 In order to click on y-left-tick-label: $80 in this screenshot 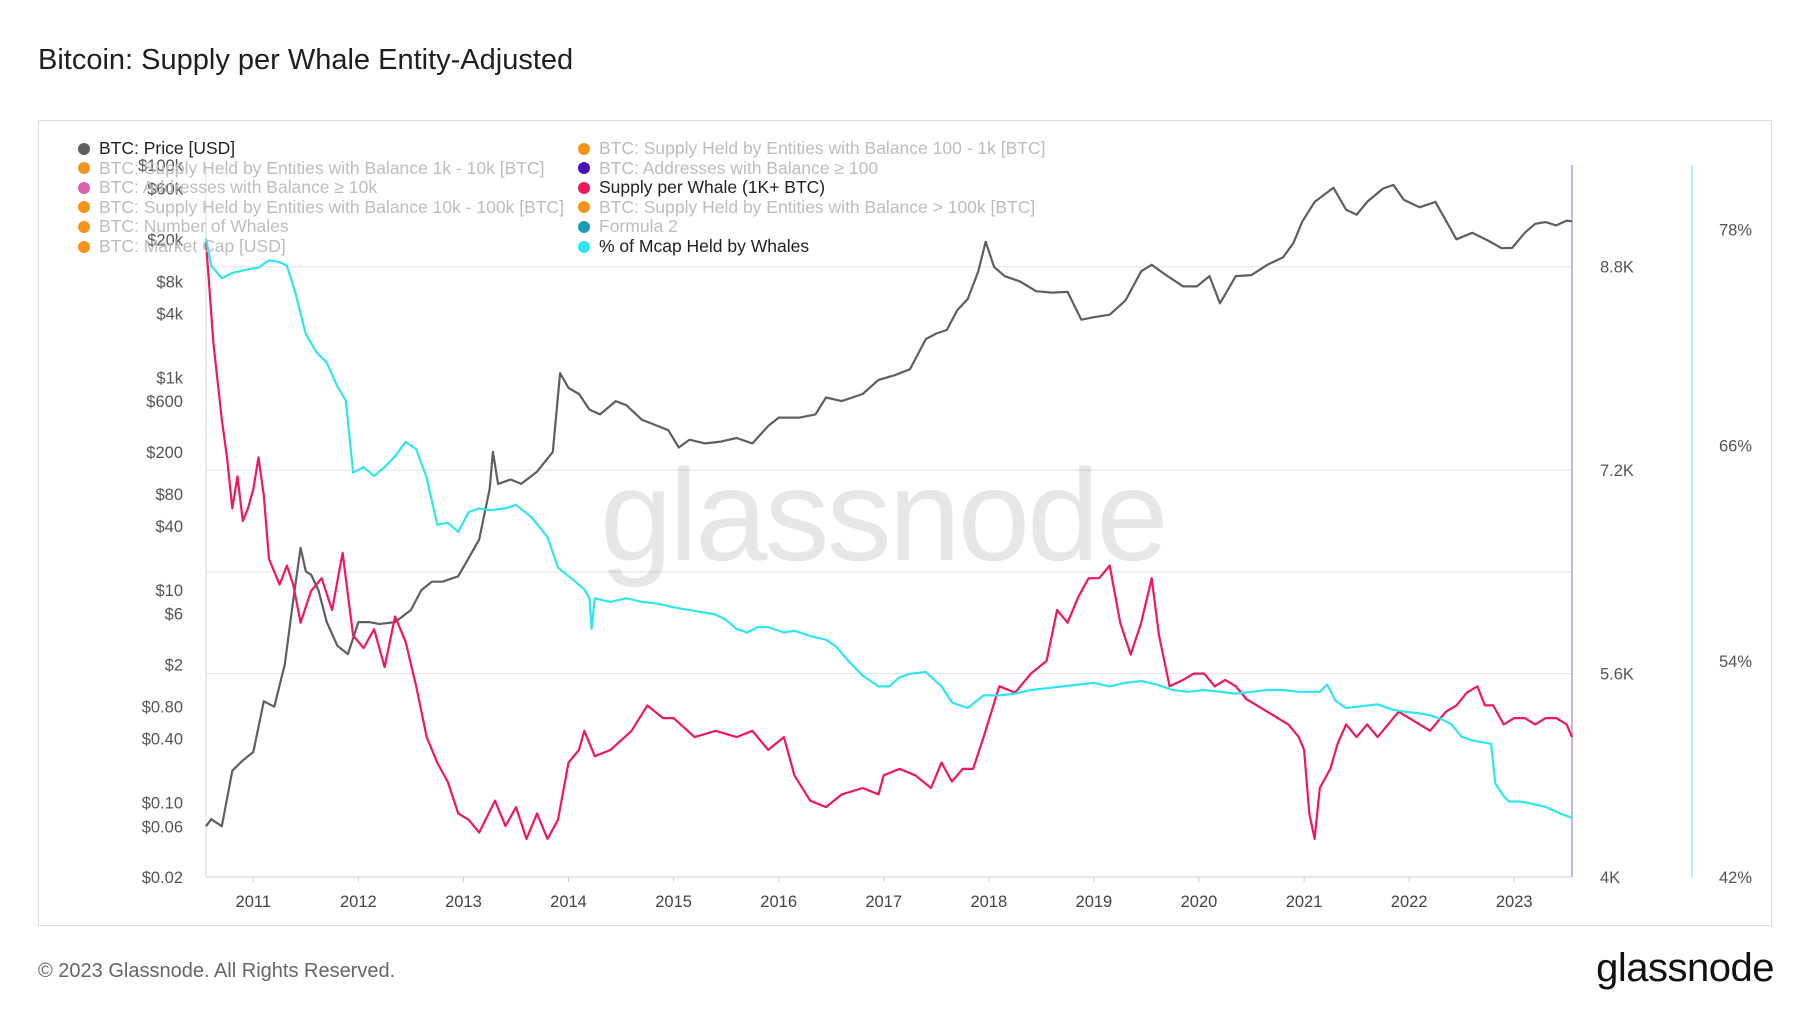, I will do `click(169, 495)`.